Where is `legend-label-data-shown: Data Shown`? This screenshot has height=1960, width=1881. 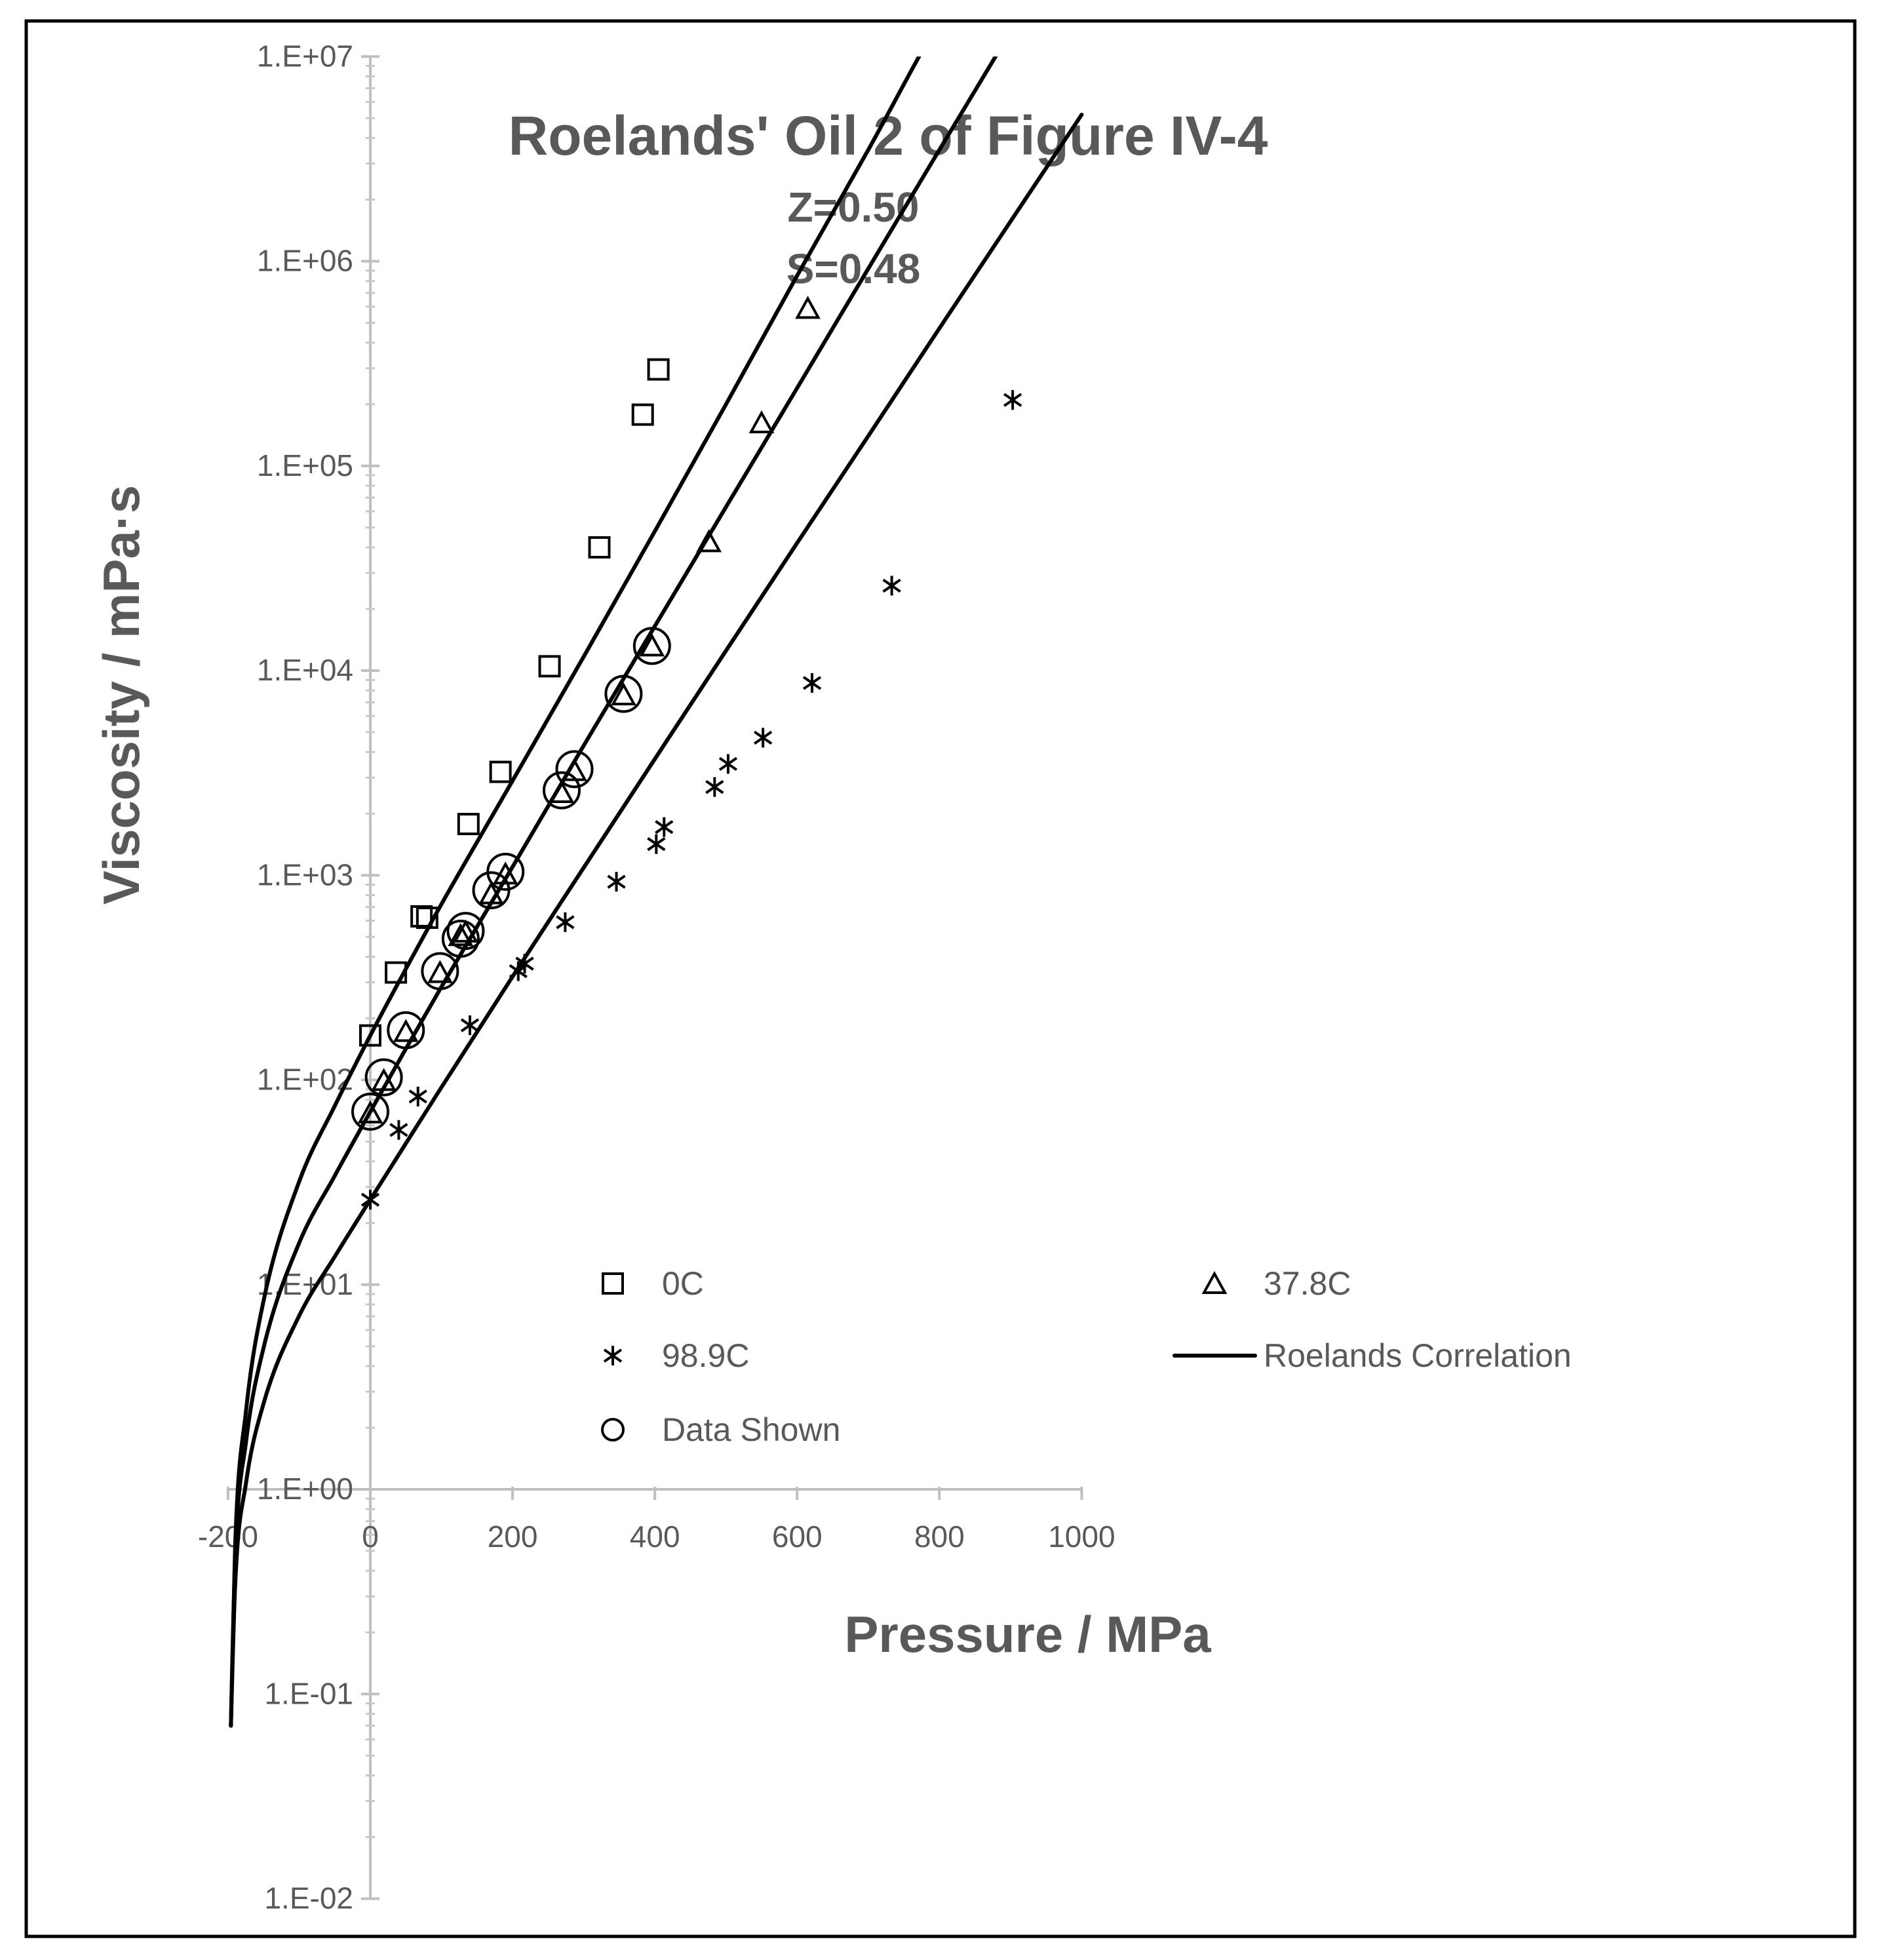 legend-label-data-shown: Data Shown is located at coordinates (751, 1429).